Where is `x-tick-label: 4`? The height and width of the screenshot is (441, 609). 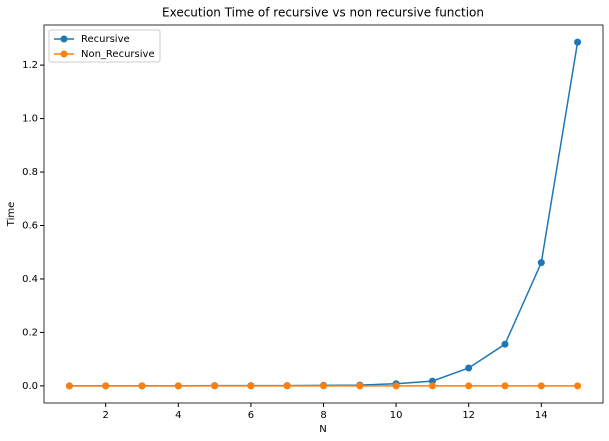
x-tick-label: 4 is located at coordinates (178, 415).